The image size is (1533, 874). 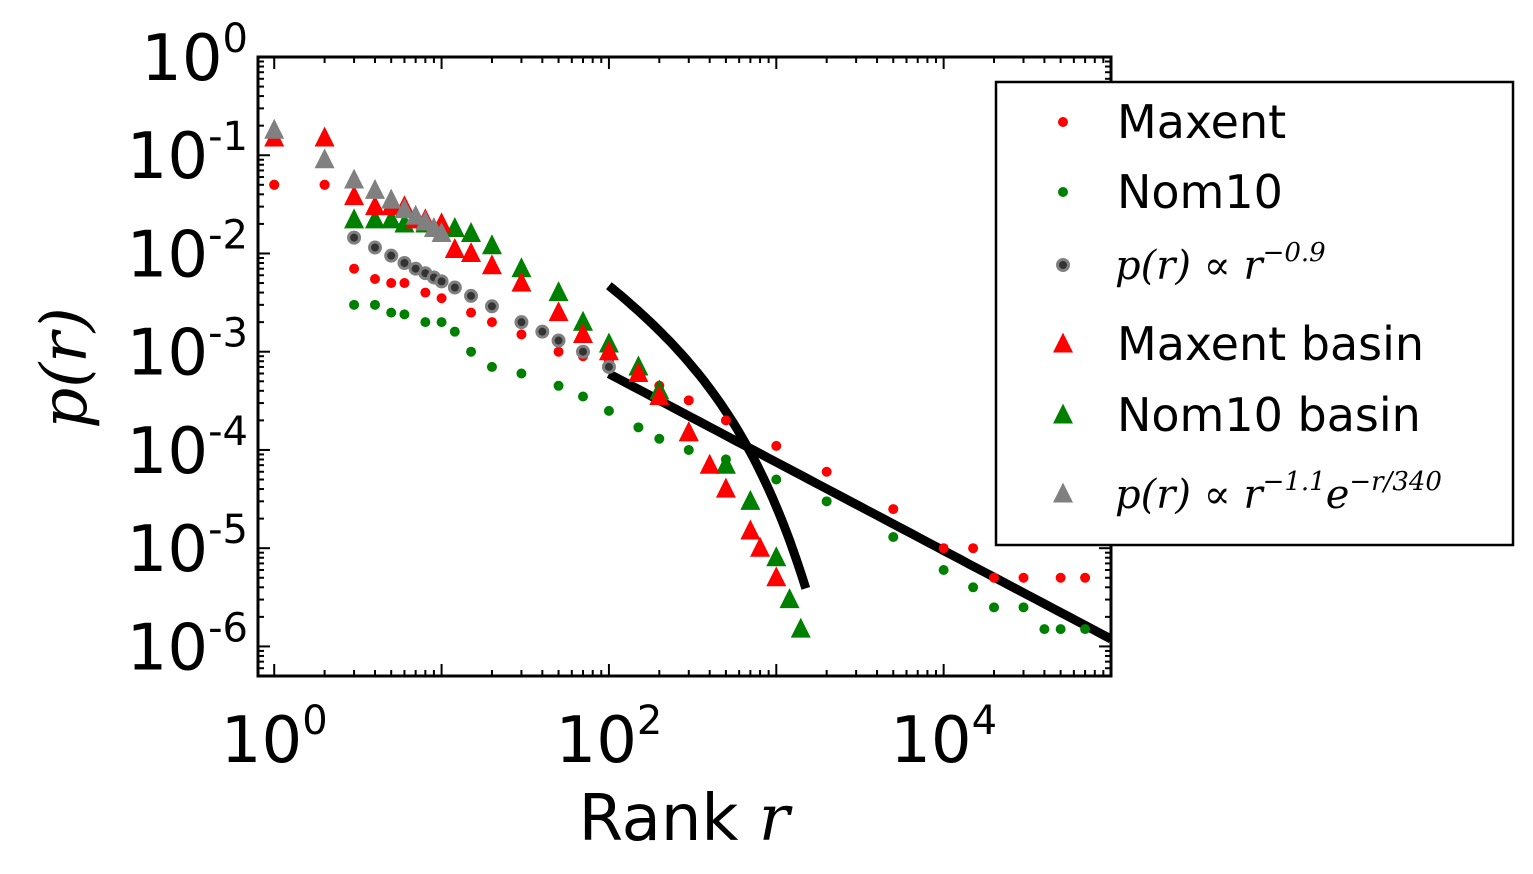 What do you see at coordinates (686, 819) in the screenshot?
I see `x-axis-label: Rank r` at bounding box center [686, 819].